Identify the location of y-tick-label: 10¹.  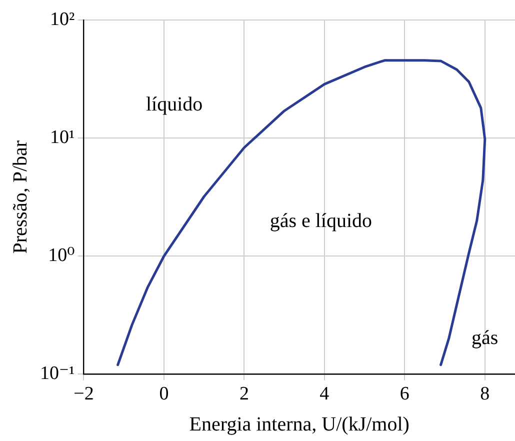
(63, 137).